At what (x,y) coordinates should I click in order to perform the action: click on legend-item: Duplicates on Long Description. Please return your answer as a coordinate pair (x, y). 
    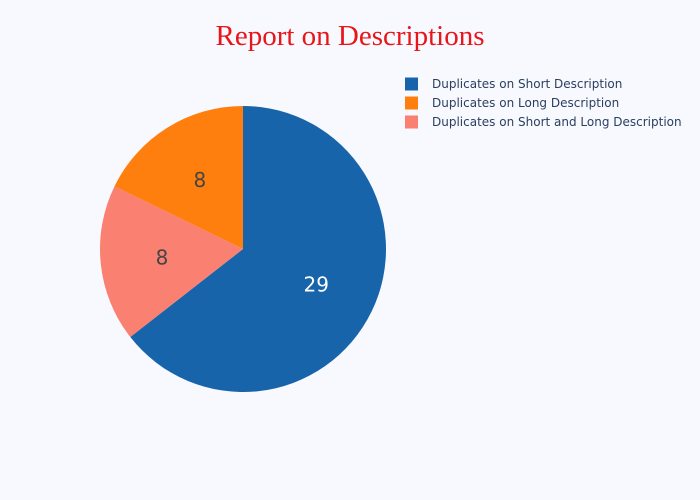
    Looking at the image, I should click on (512, 103).